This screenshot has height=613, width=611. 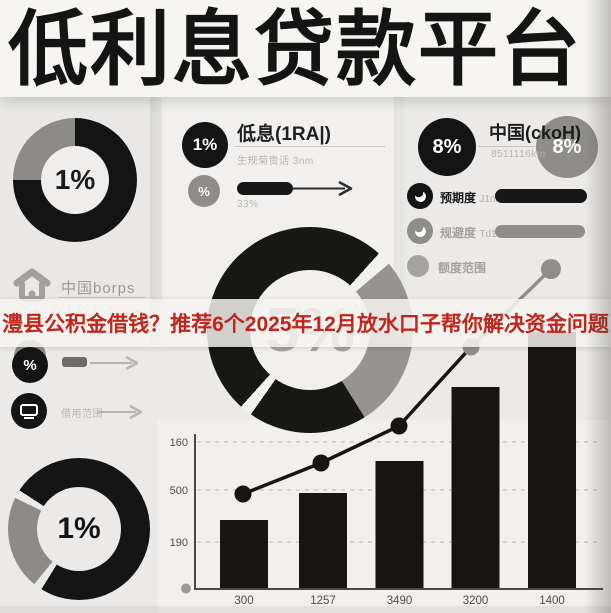 What do you see at coordinates (98, 288) in the screenshot?
I see `brand-name: 中国borps` at bounding box center [98, 288].